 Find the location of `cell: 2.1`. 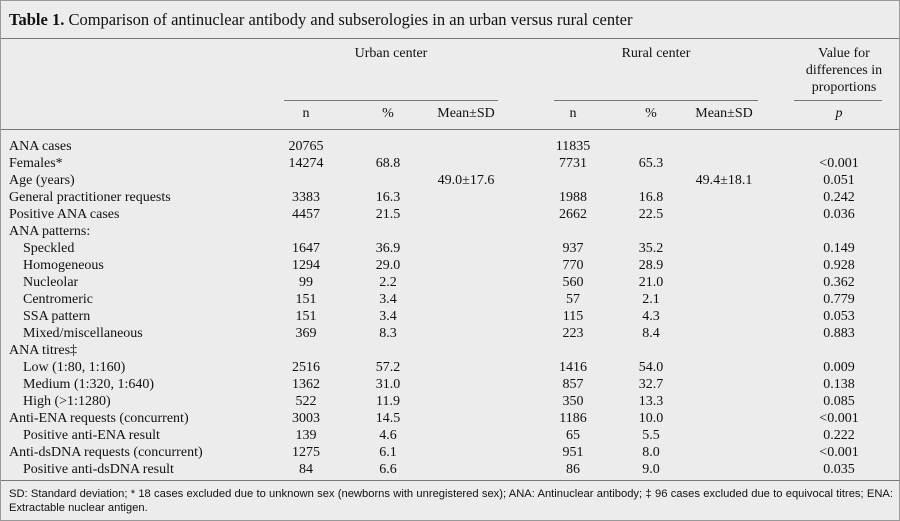

cell: 2.1 is located at coordinates (651, 299).